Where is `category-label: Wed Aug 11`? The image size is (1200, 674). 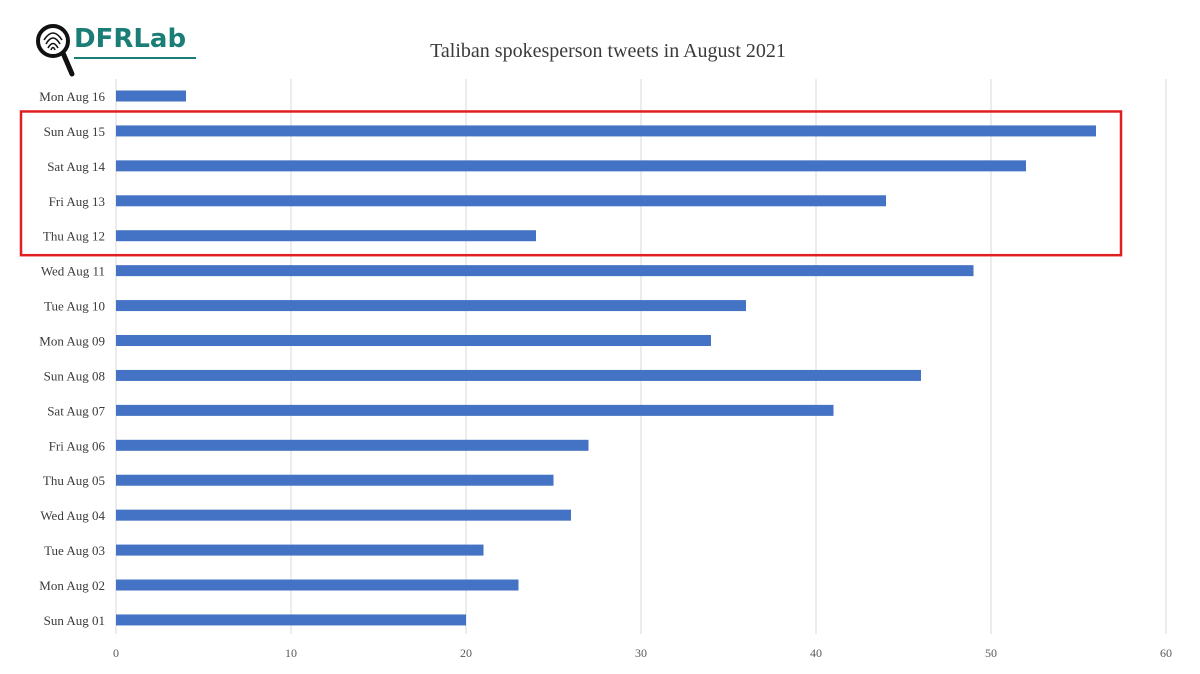 category-label: Wed Aug 11 is located at coordinates (73, 271).